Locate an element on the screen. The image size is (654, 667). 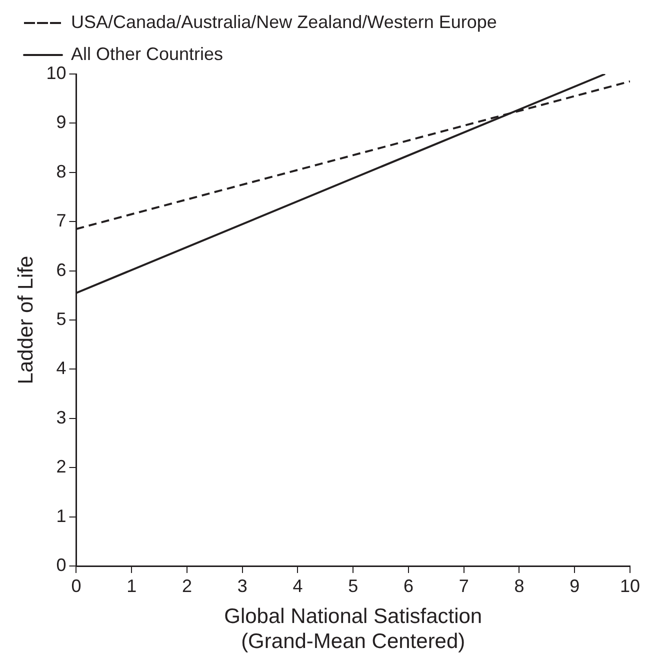
y-tick-label: 1 is located at coordinates (61, 516).